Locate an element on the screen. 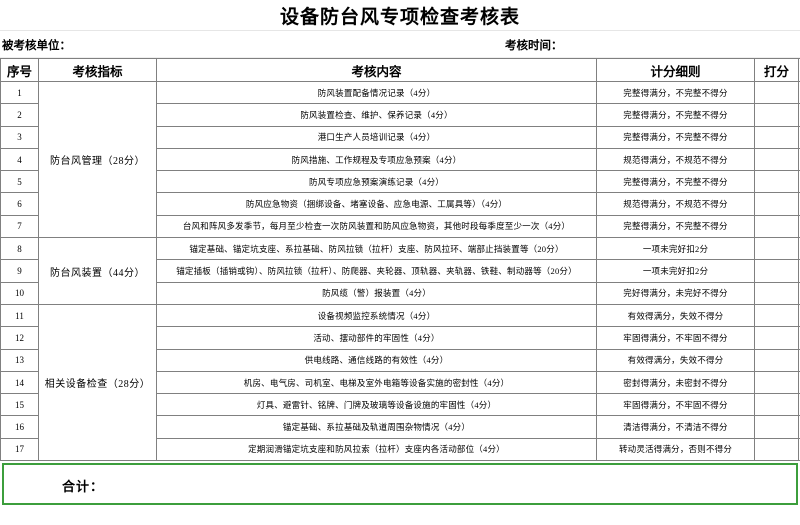 This screenshot has height=525, width=800. cell-index: 9 is located at coordinates (19, 271).